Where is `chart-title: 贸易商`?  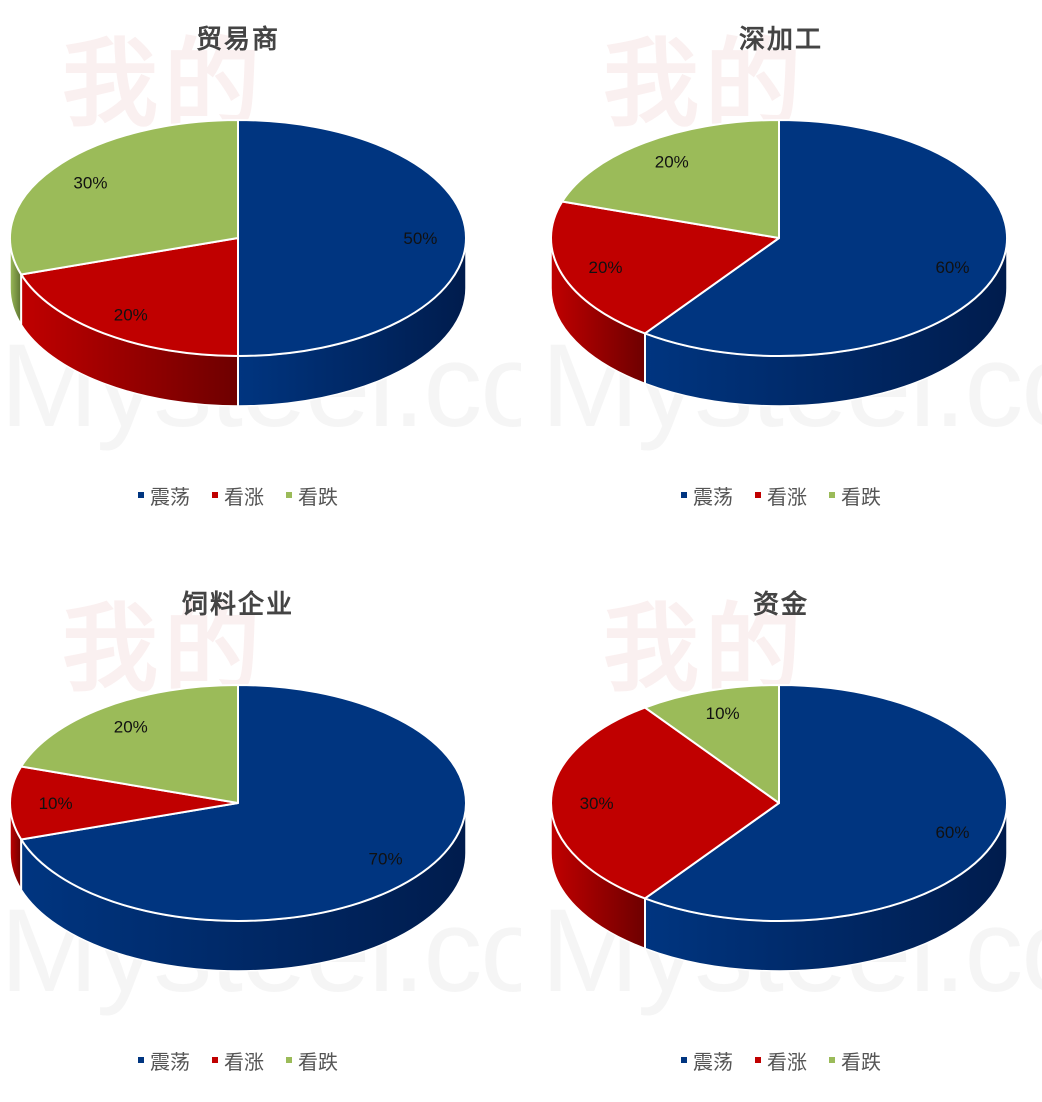 chart-title: 贸易商 is located at coordinates (238, 40).